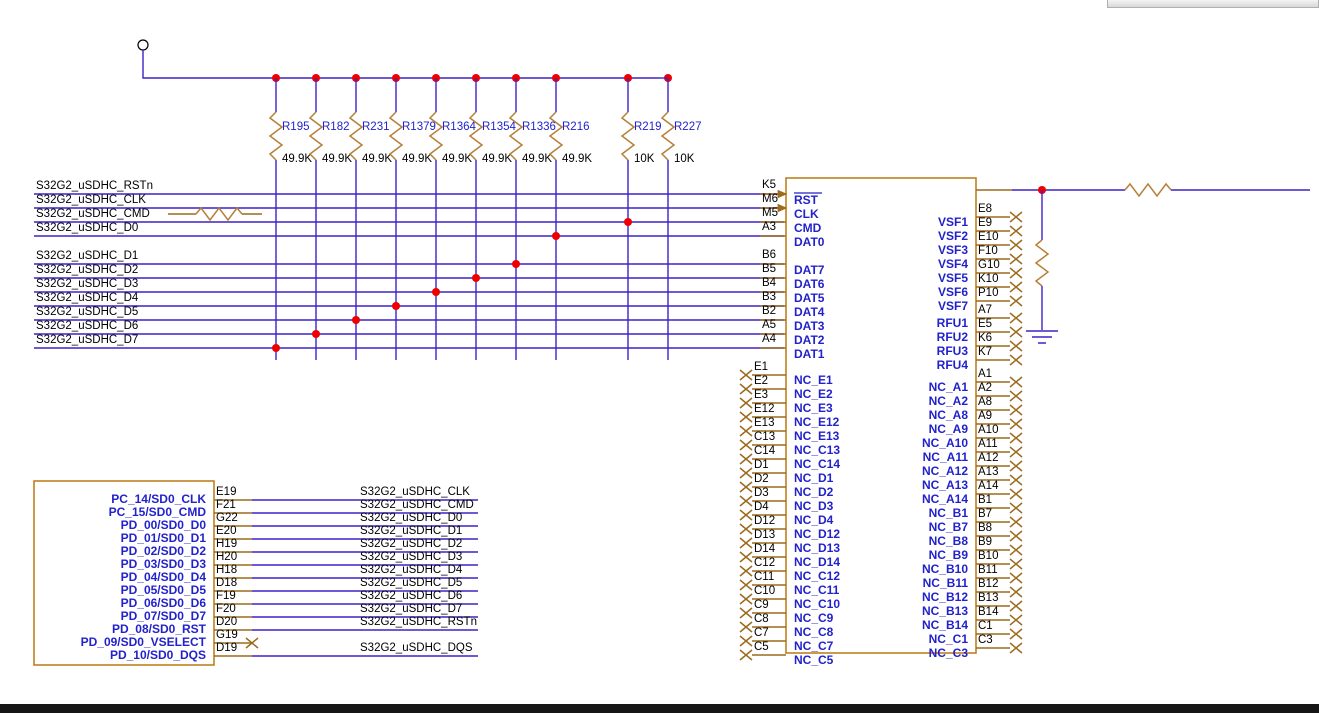  I want to click on pin-number: B3, so click(769, 297).